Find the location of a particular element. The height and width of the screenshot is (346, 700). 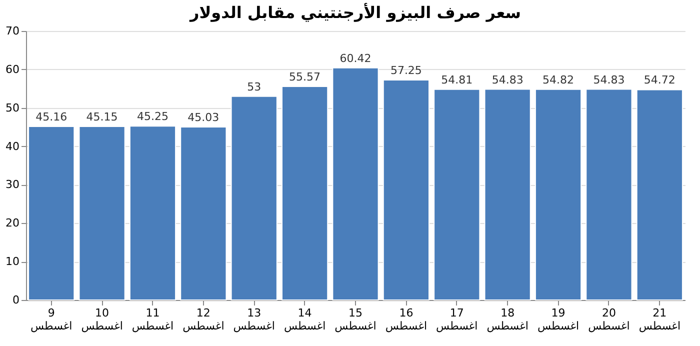

data-label: 60.42 is located at coordinates (356, 58).